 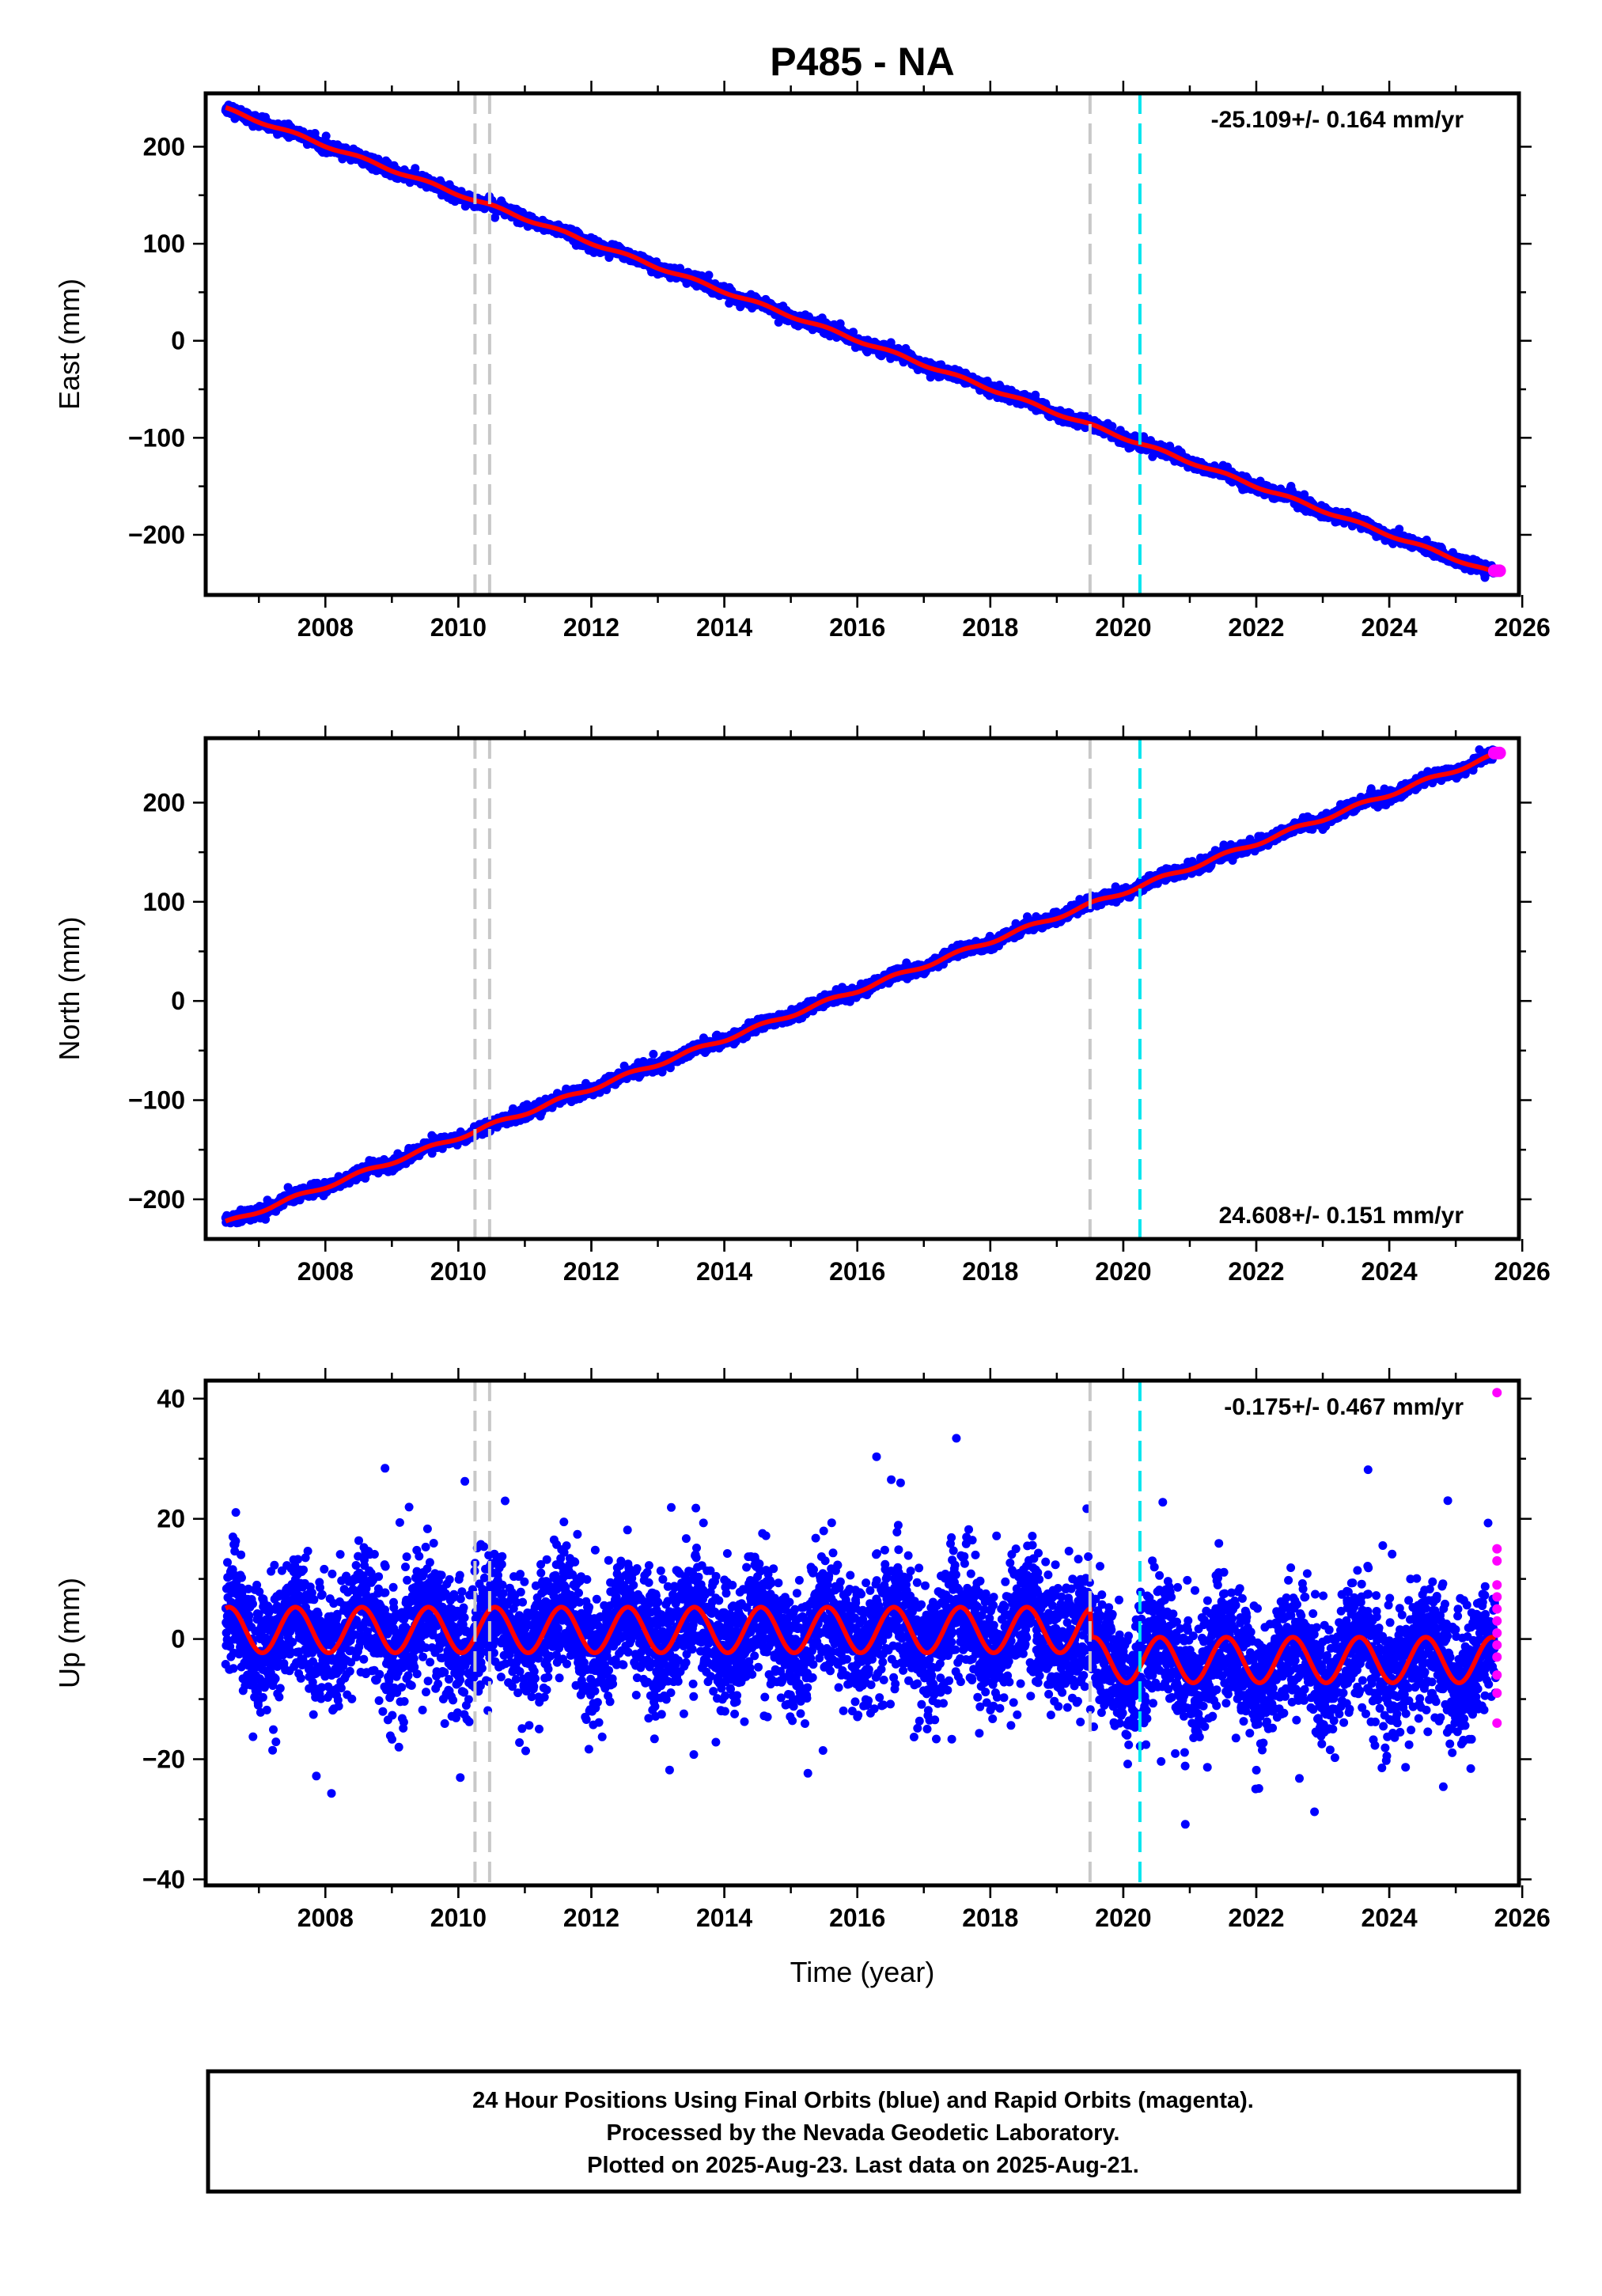 I want to click on east-x-tick-label: 2026, so click(x=1522, y=627).